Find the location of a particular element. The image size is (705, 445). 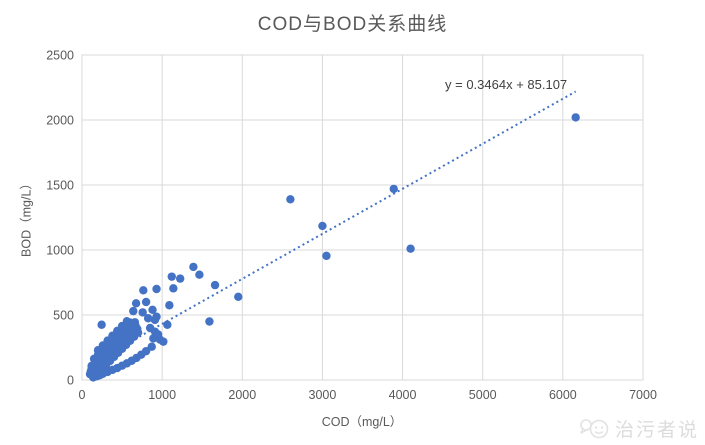

y-tick-label: 2000 is located at coordinates (60, 121).